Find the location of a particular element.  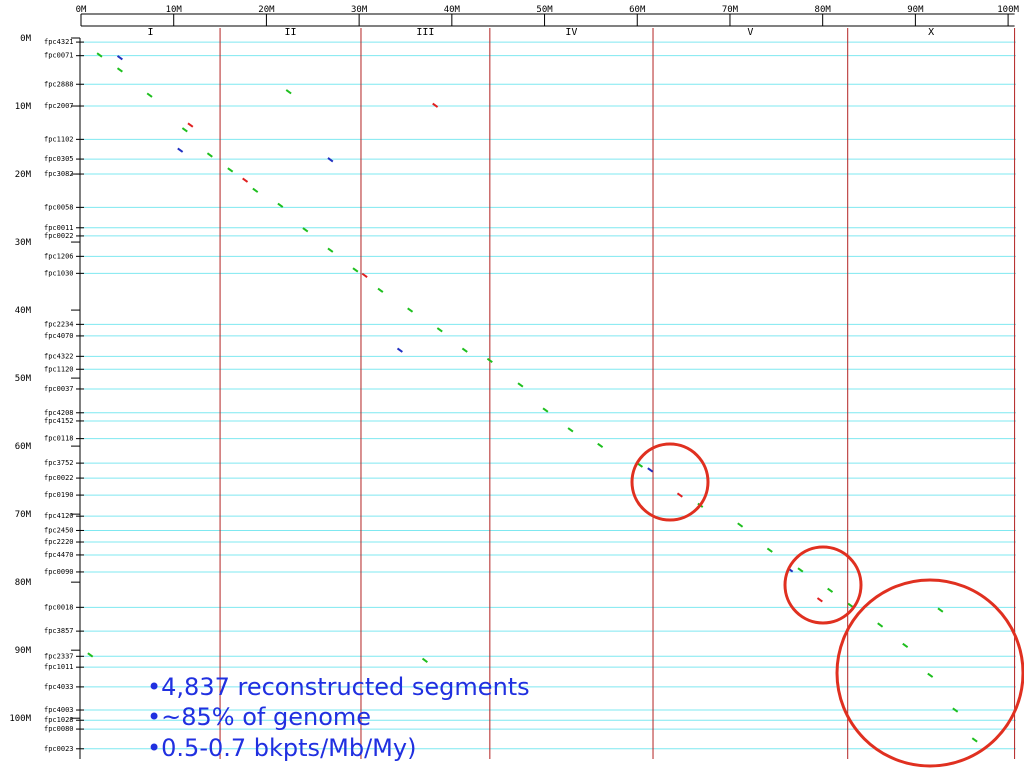

contig-label: fpc1028 is located at coordinates (59, 720).